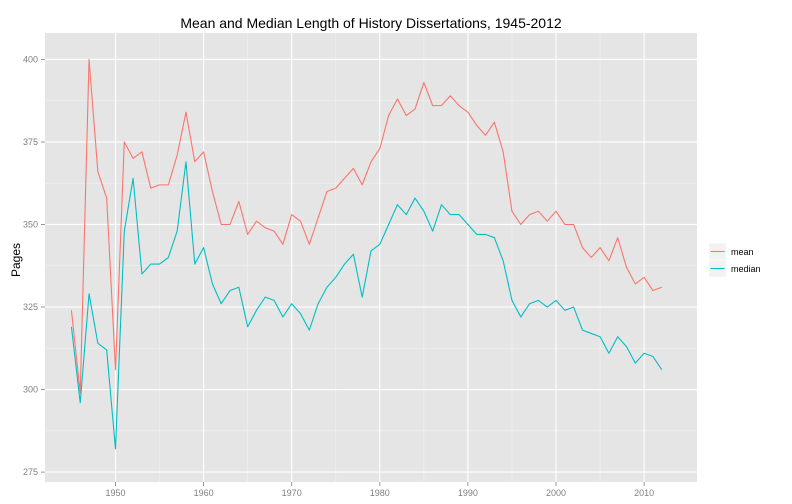 The width and height of the screenshot is (792, 504). I want to click on x-tick-label: 1990, so click(468, 493).